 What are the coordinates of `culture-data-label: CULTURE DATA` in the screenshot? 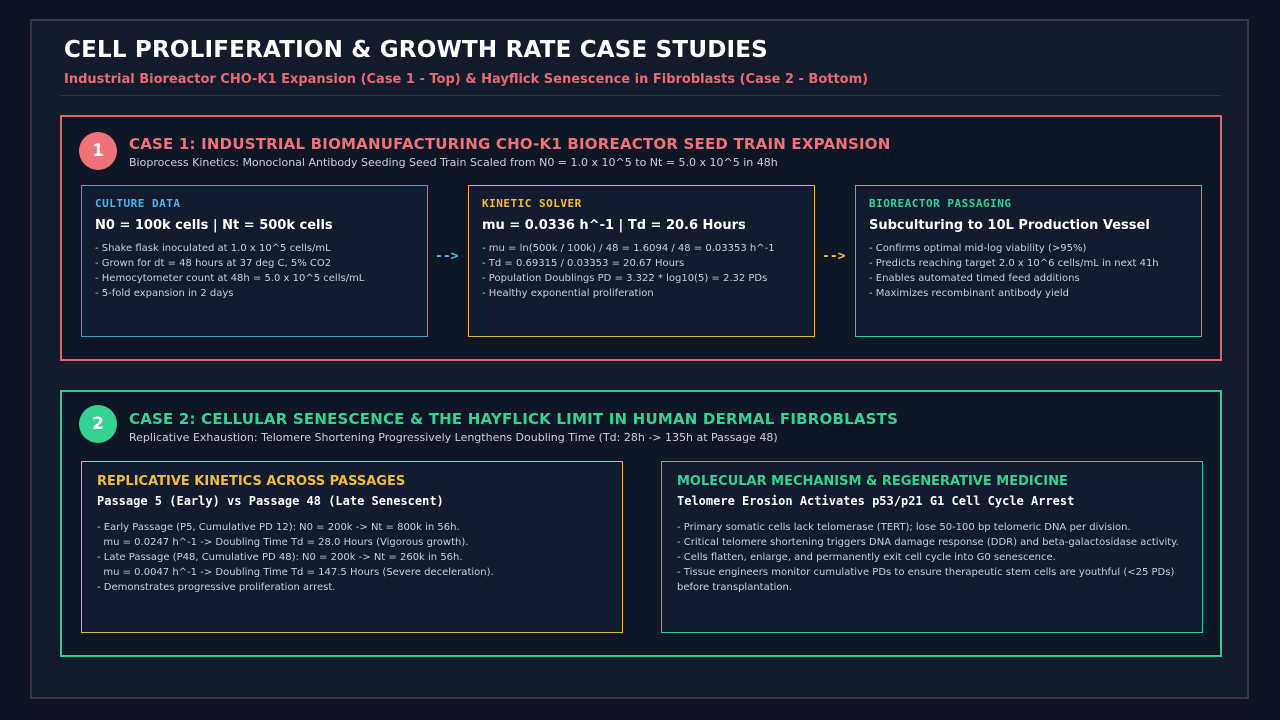 It's located at (138, 203).